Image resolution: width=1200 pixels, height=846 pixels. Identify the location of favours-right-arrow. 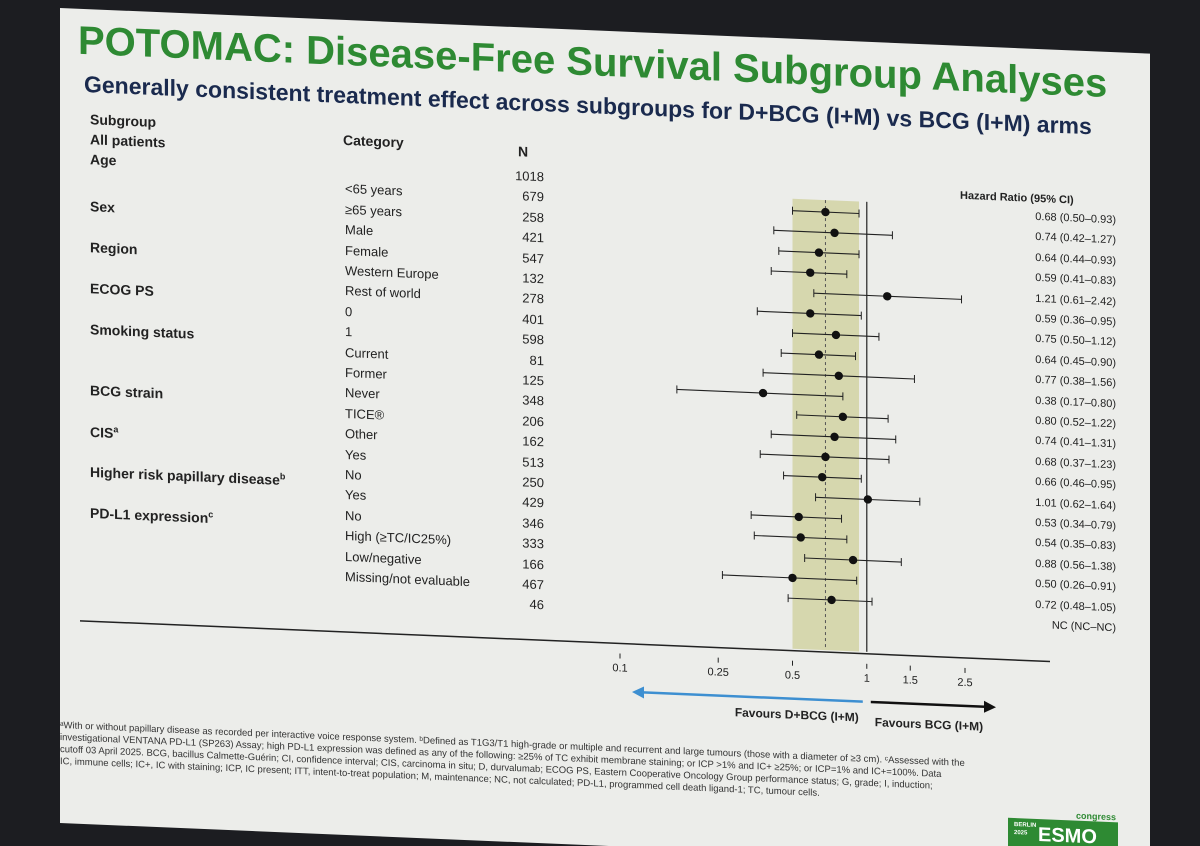
(929, 704).